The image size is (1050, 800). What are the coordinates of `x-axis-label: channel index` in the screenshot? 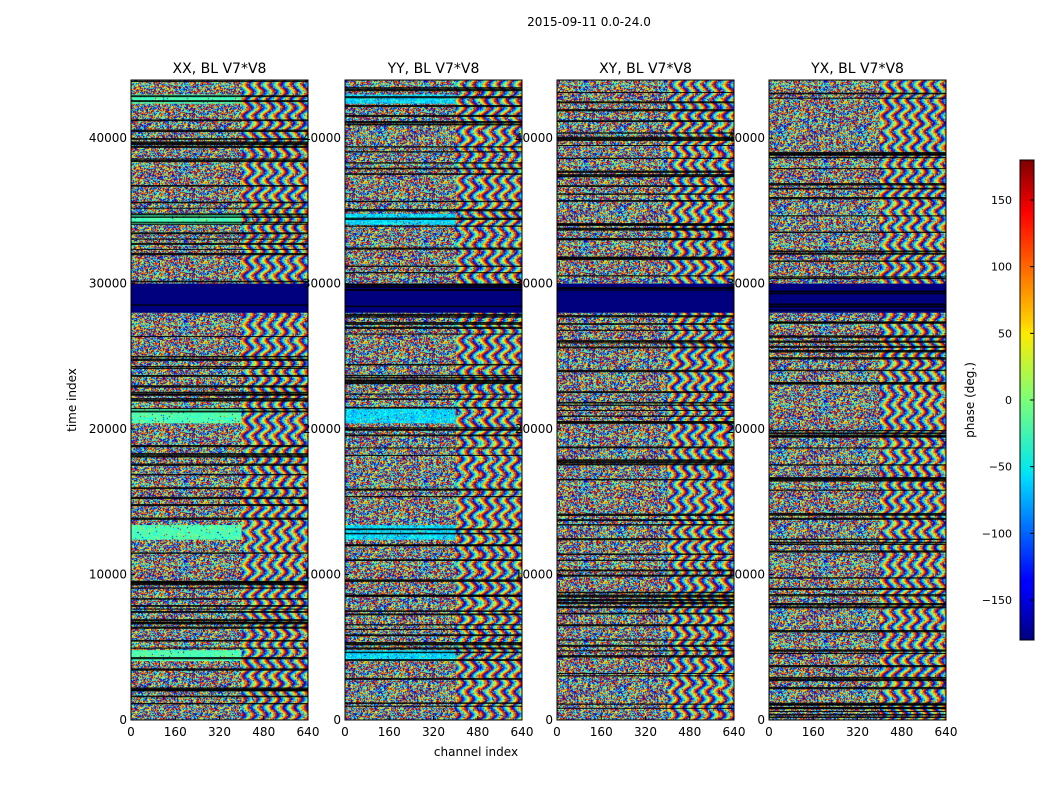 It's located at (476, 752).